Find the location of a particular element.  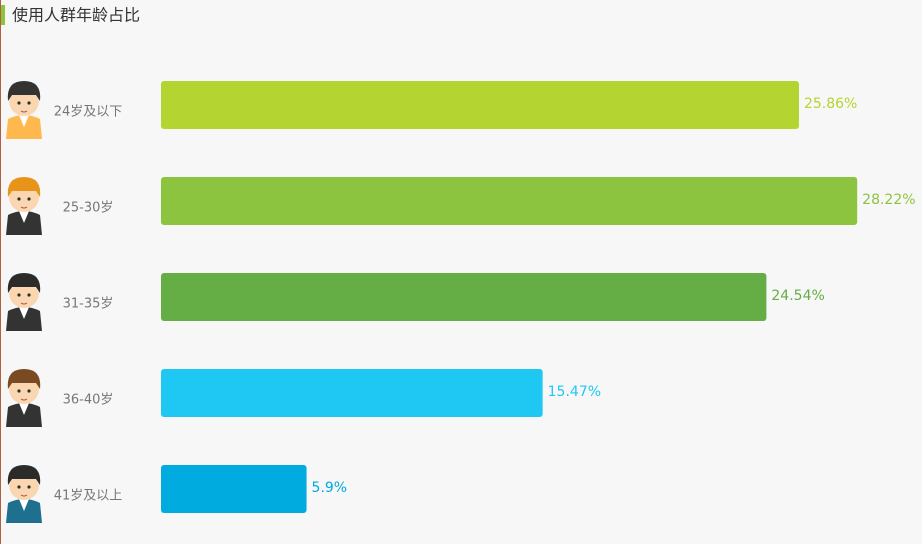

category-label: 31-35岁 is located at coordinates (88, 304).